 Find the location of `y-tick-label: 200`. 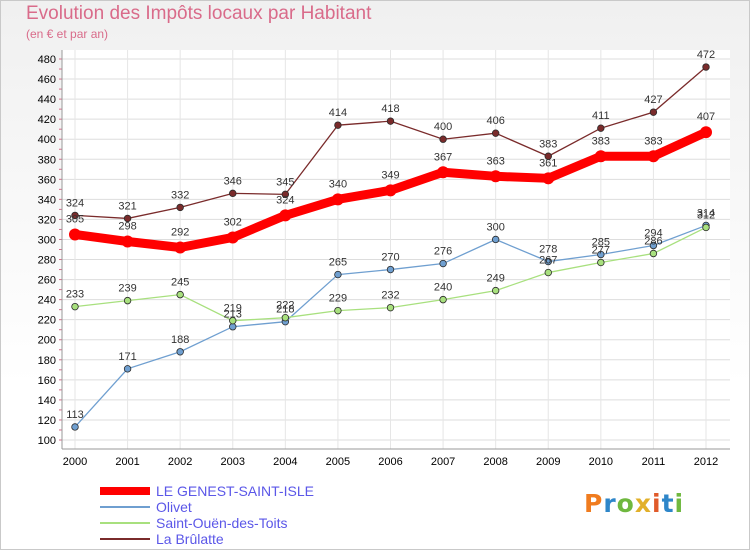

y-tick-label: 200 is located at coordinates (47, 341).